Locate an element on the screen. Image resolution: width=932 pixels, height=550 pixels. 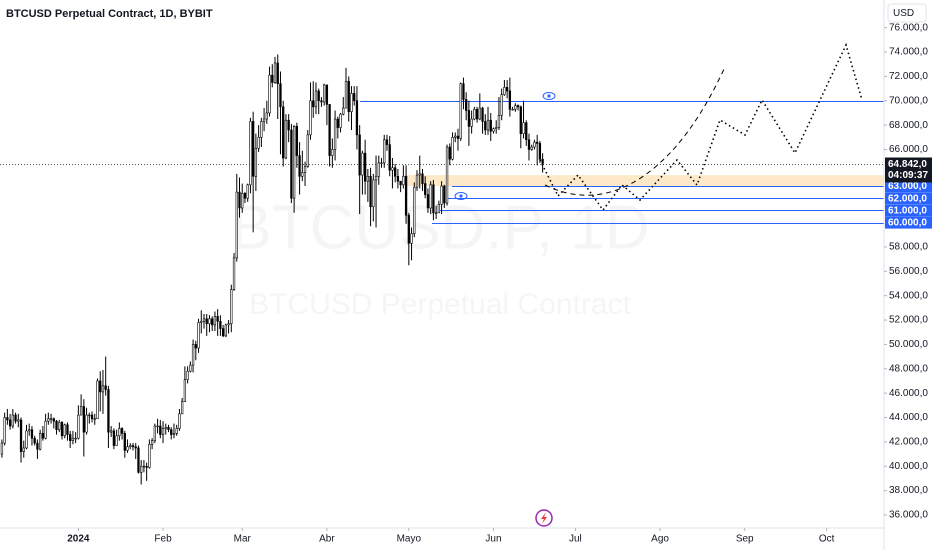
currency-label: USD is located at coordinates (903, 13).